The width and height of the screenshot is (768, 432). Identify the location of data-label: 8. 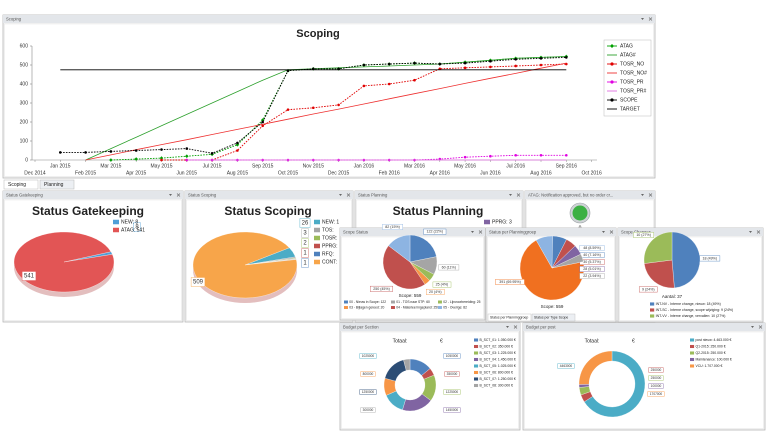
(137, 228).